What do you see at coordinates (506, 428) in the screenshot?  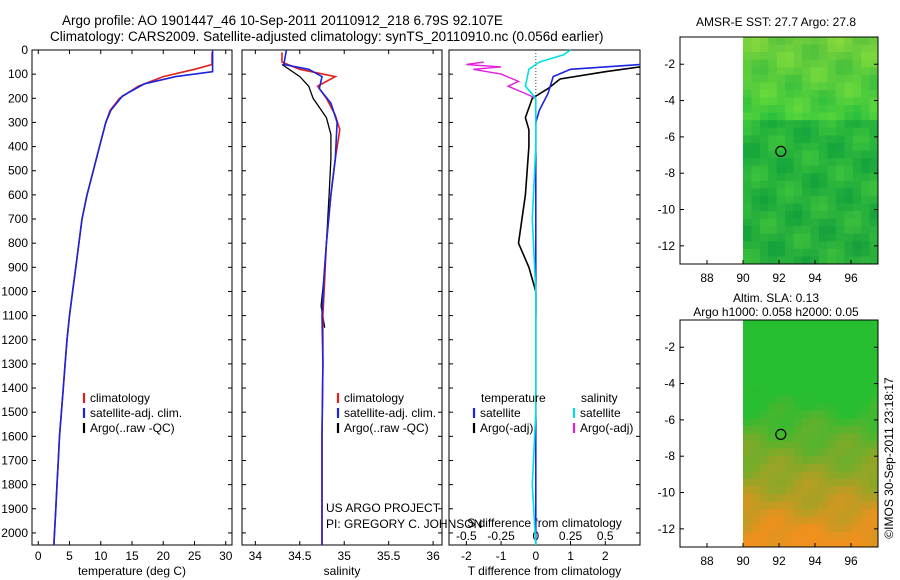 I see `diff-t-legend-label: Argo(-adj)` at bounding box center [506, 428].